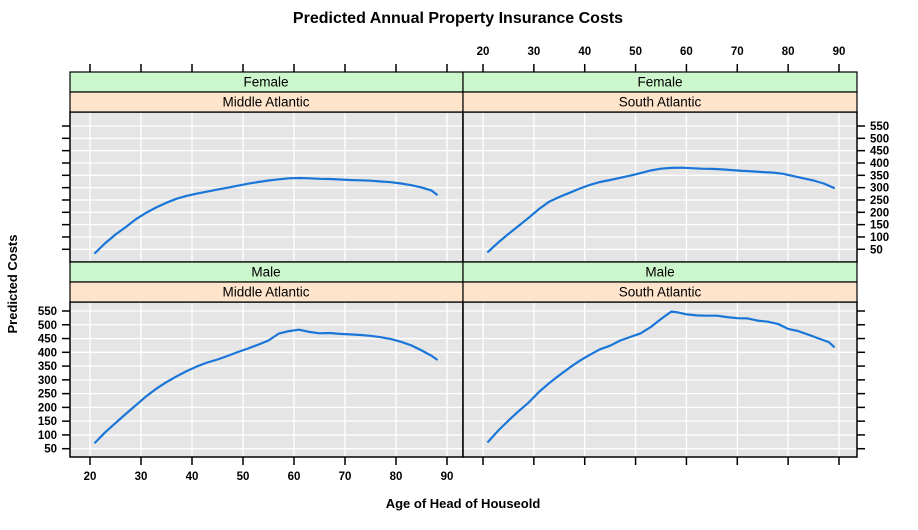 Image resolution: width=918 pixels, height=530 pixels. Describe the element at coordinates (462, 470) in the screenshot. I see `x-axis-bottom: 20 30 40 50 60 70 80 90` at that location.